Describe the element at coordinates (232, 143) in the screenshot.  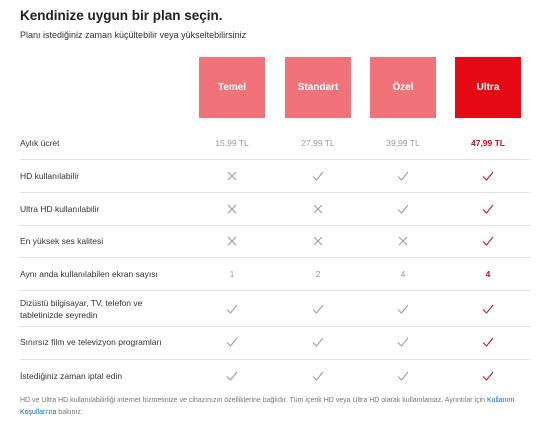
I see `cell-value: 15,99 TL` at that location.